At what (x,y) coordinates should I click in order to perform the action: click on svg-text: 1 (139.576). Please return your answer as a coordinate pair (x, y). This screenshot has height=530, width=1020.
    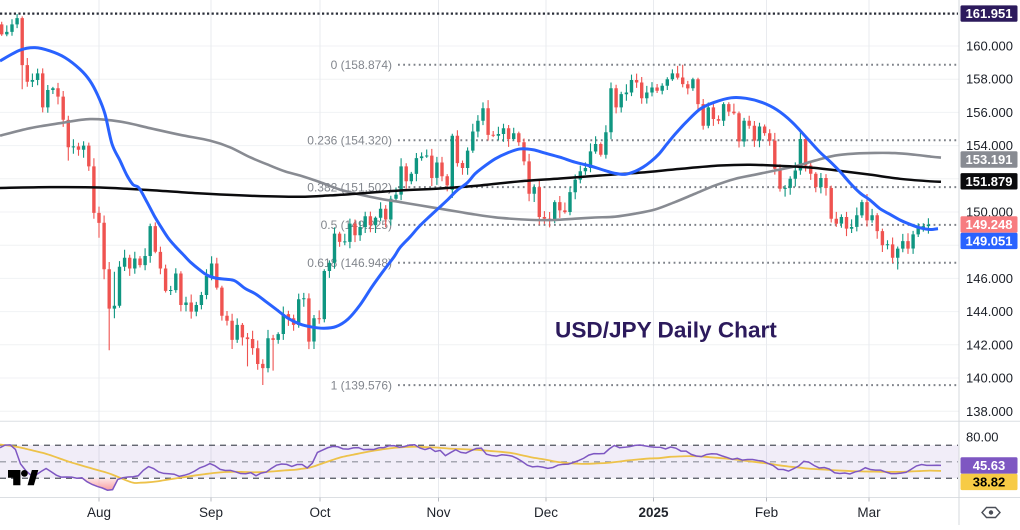
    Looking at the image, I should click on (361, 385).